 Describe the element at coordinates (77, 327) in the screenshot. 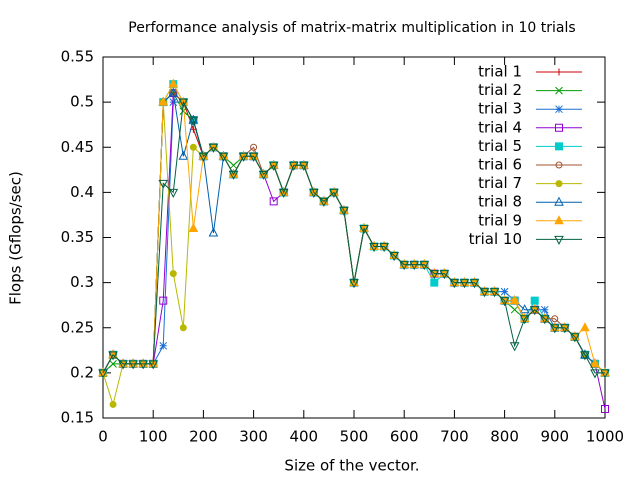

I see `y-tick-label: 0.25` at that location.